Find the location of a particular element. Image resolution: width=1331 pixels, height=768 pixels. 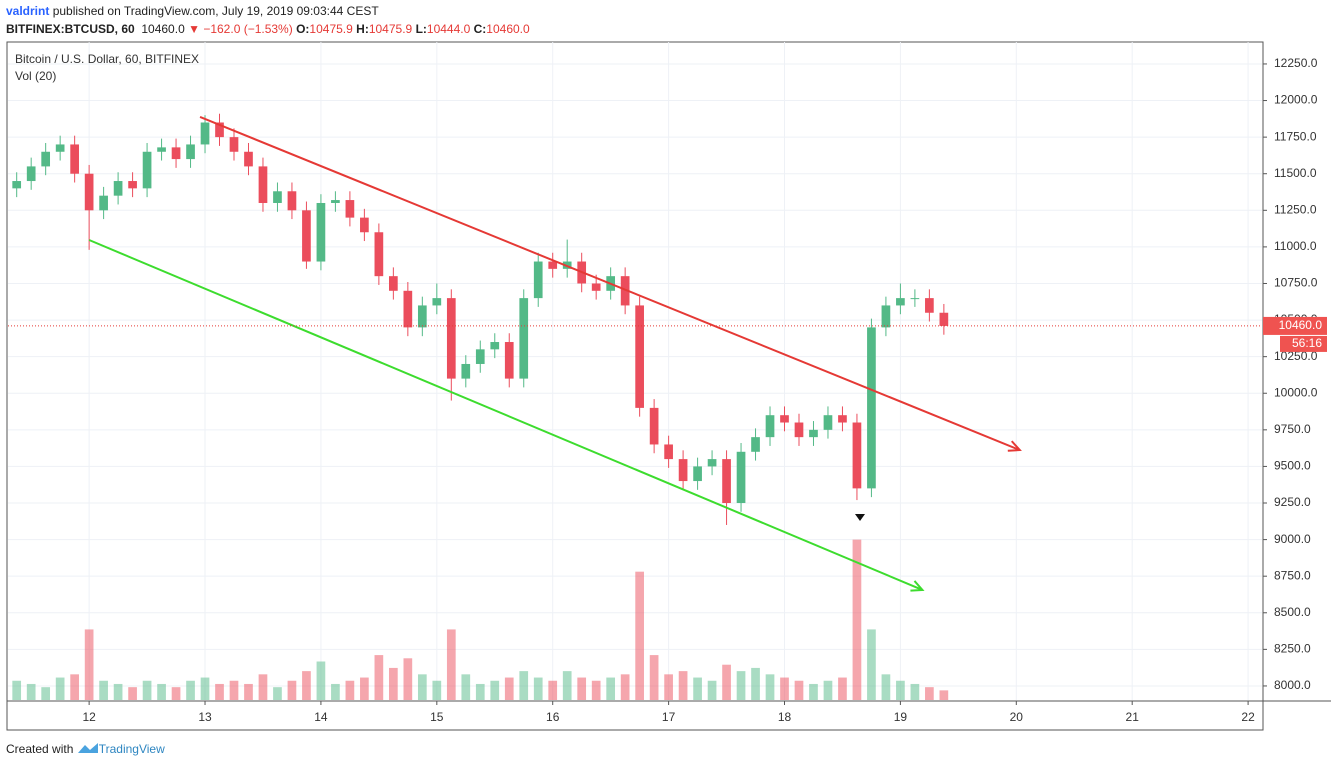

x-tick-label: 13 is located at coordinates (205, 717).